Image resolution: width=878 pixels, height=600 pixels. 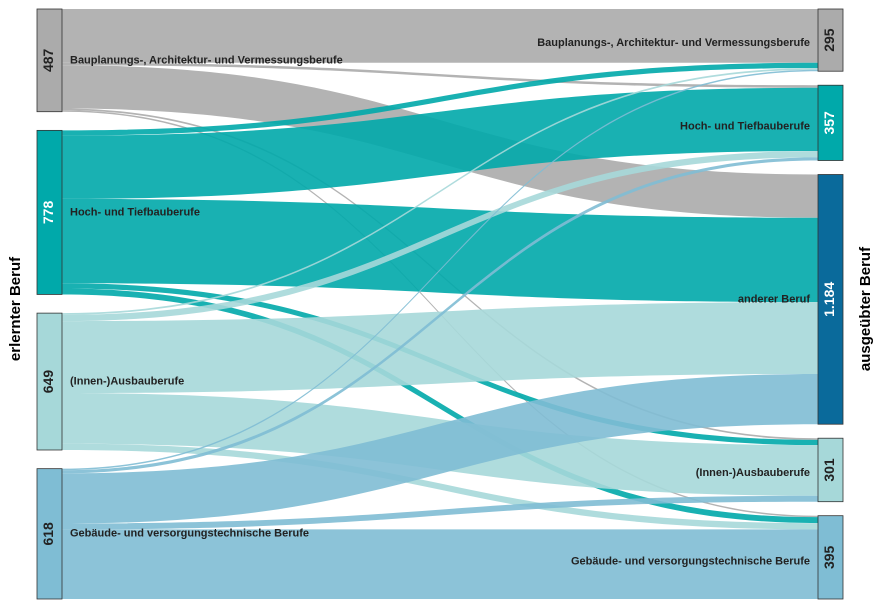 I want to click on left-axis-label: erlernter Beruf, so click(x=15, y=308).